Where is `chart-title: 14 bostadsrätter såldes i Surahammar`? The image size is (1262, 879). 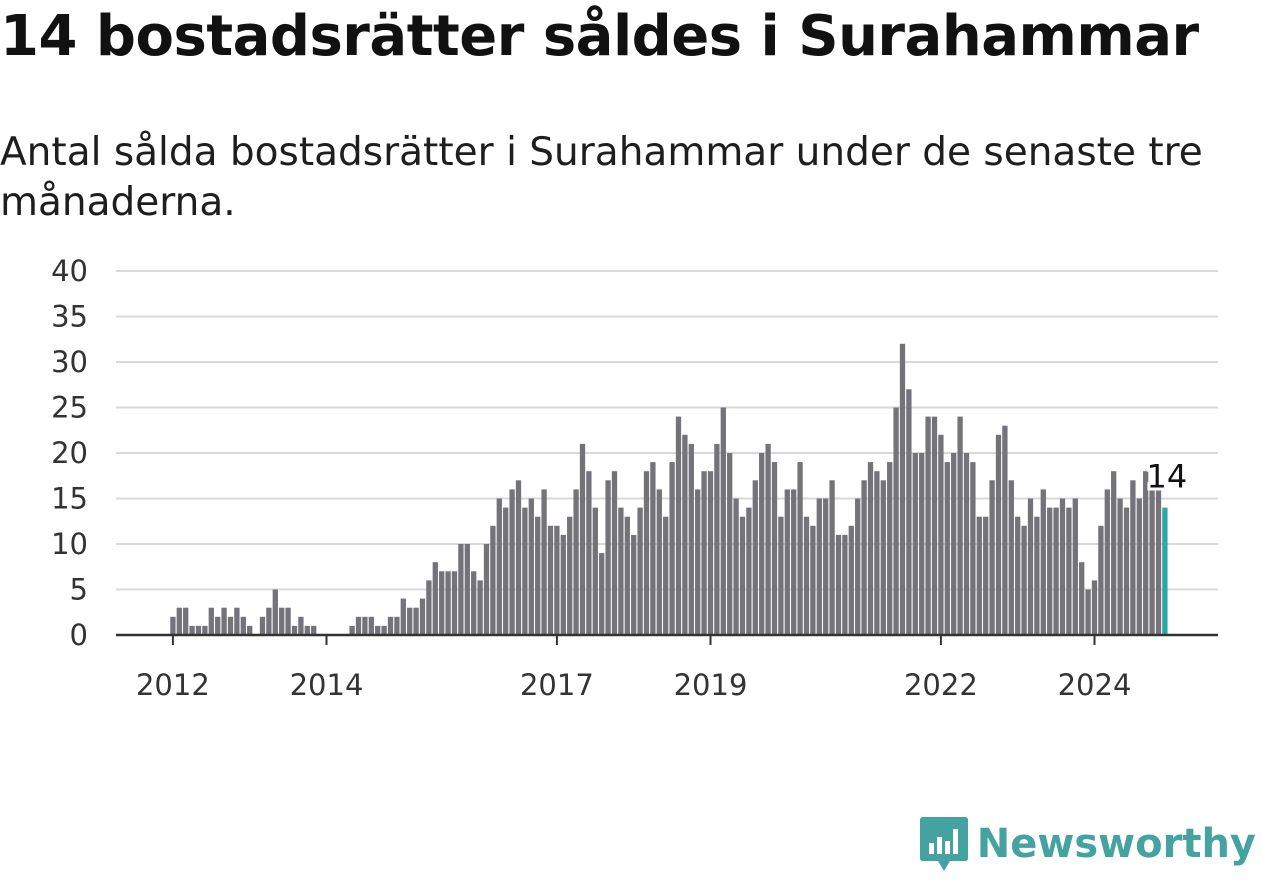 chart-title: 14 bostadsrätter såldes i Surahammar is located at coordinates (599, 36).